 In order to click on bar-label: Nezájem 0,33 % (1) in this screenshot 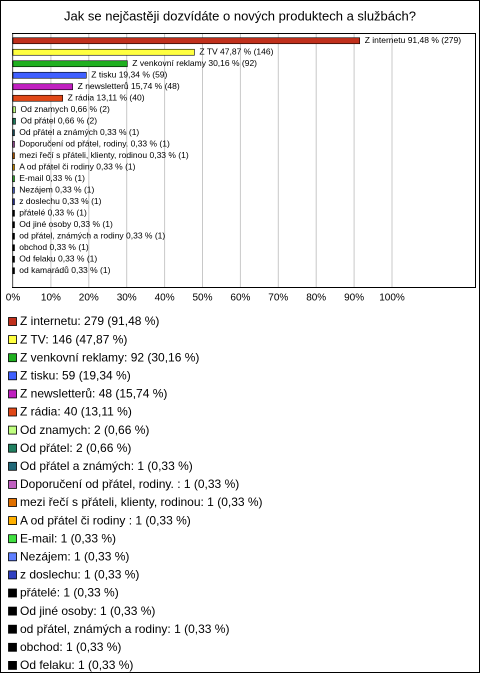, I will do `click(56, 190)`.